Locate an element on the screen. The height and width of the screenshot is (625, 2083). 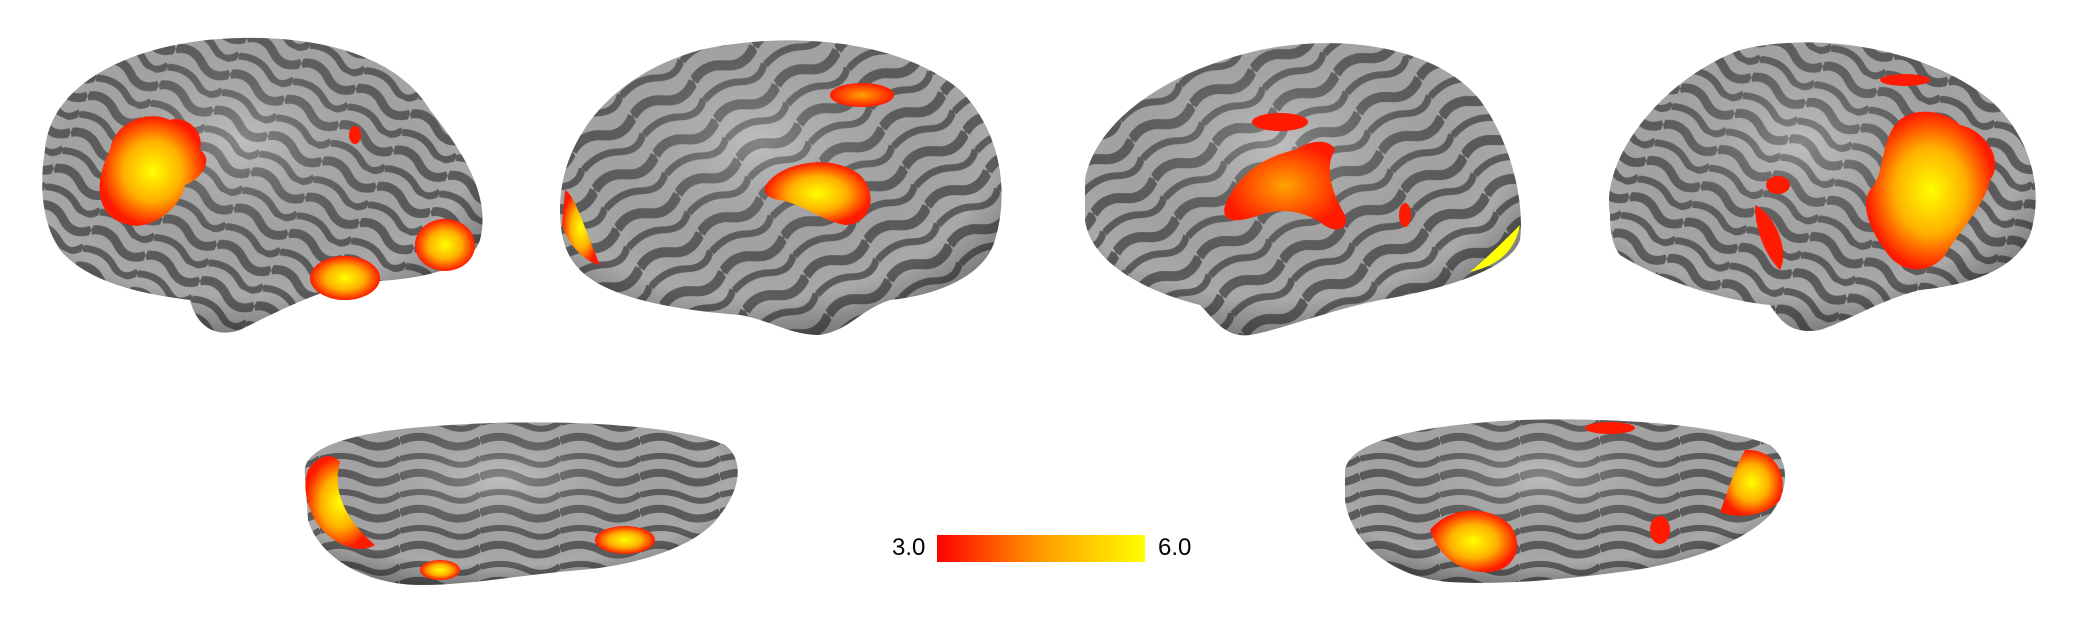
brain-left-medial is located at coordinates (781, 188).